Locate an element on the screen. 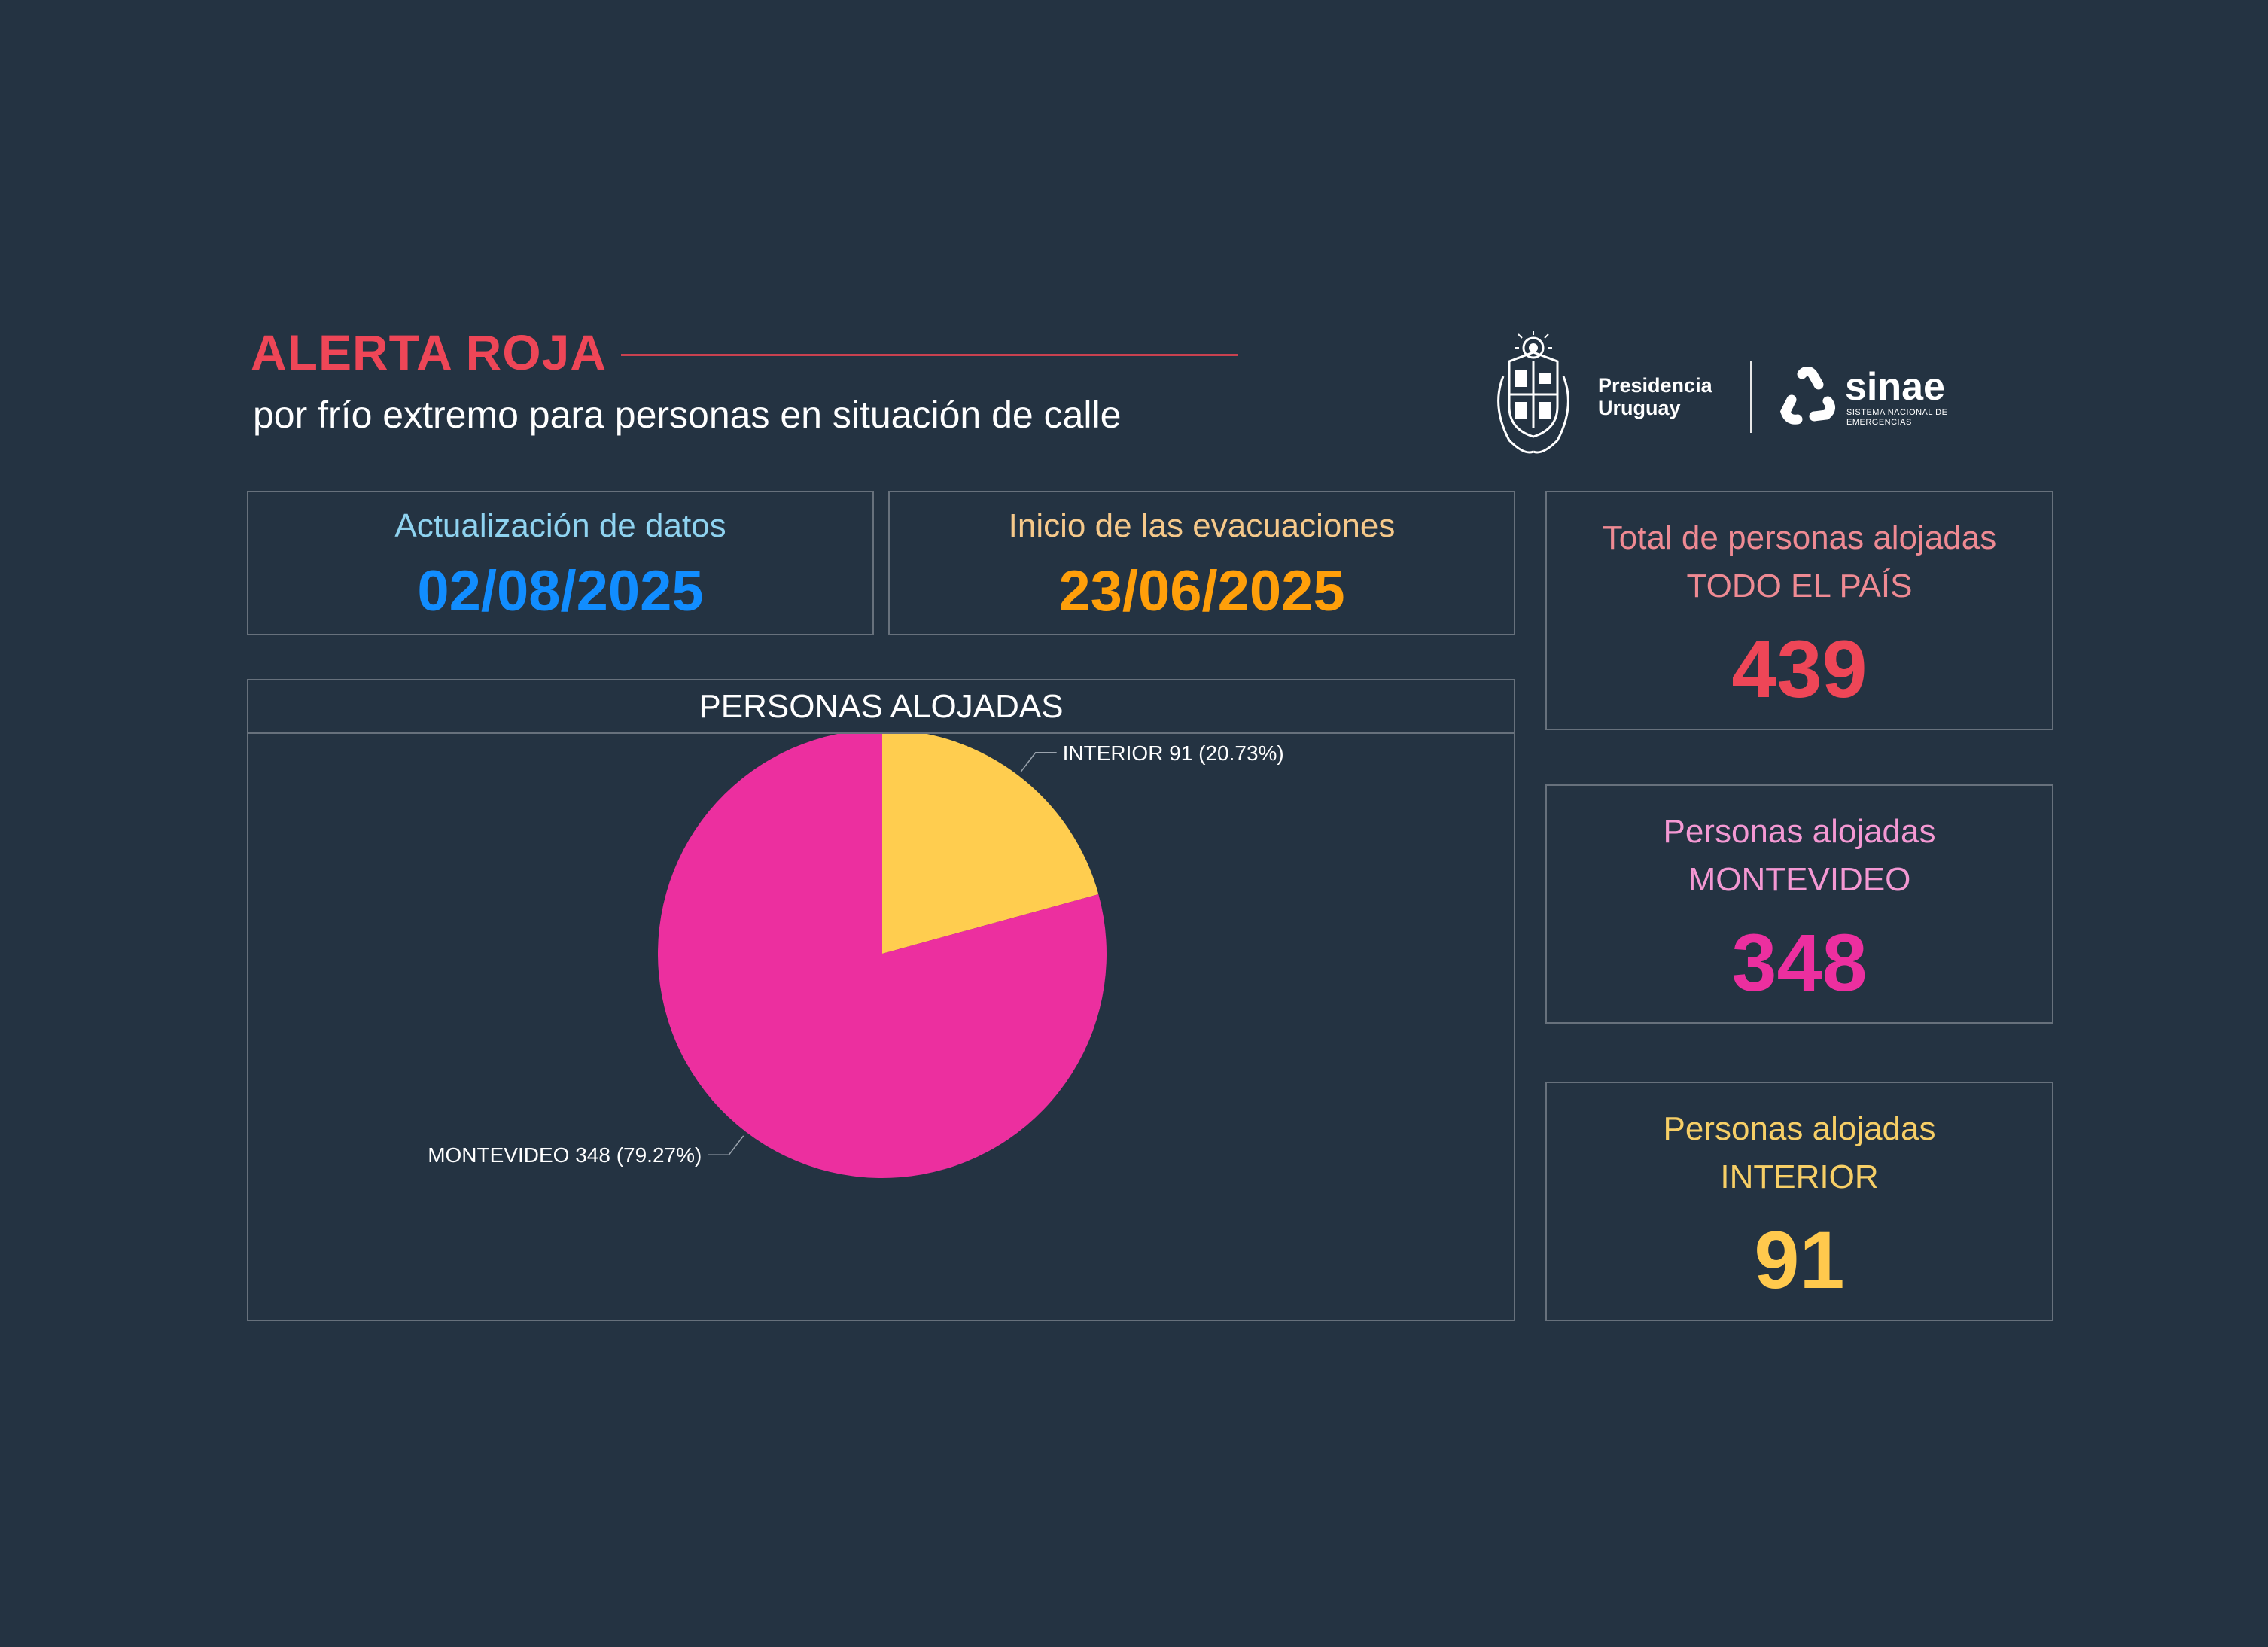  sinae-logo-icon is located at coordinates (1807, 396).